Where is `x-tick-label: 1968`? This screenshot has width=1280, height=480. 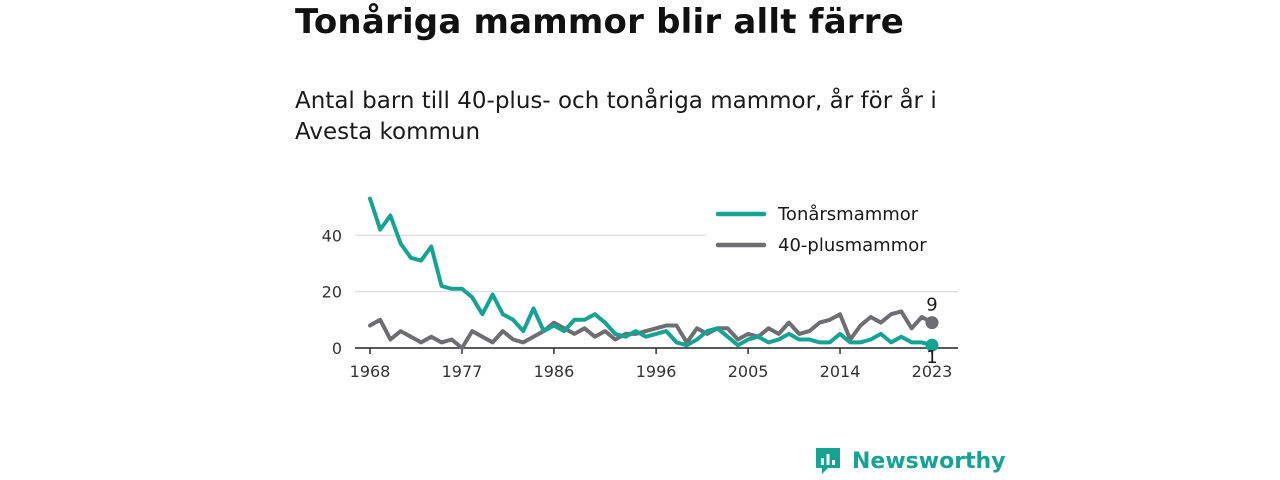 x-tick-label: 1968 is located at coordinates (370, 371).